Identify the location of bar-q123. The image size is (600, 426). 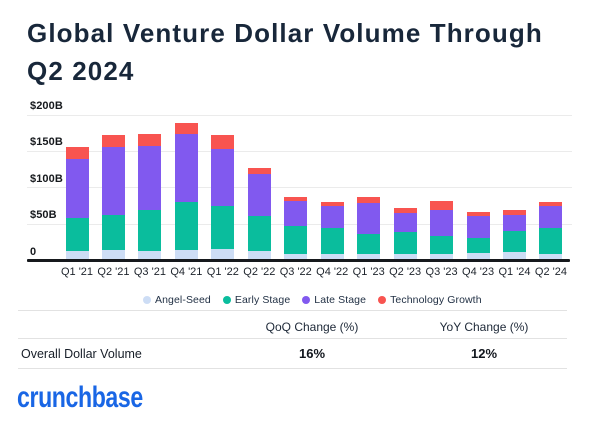
(369, 229).